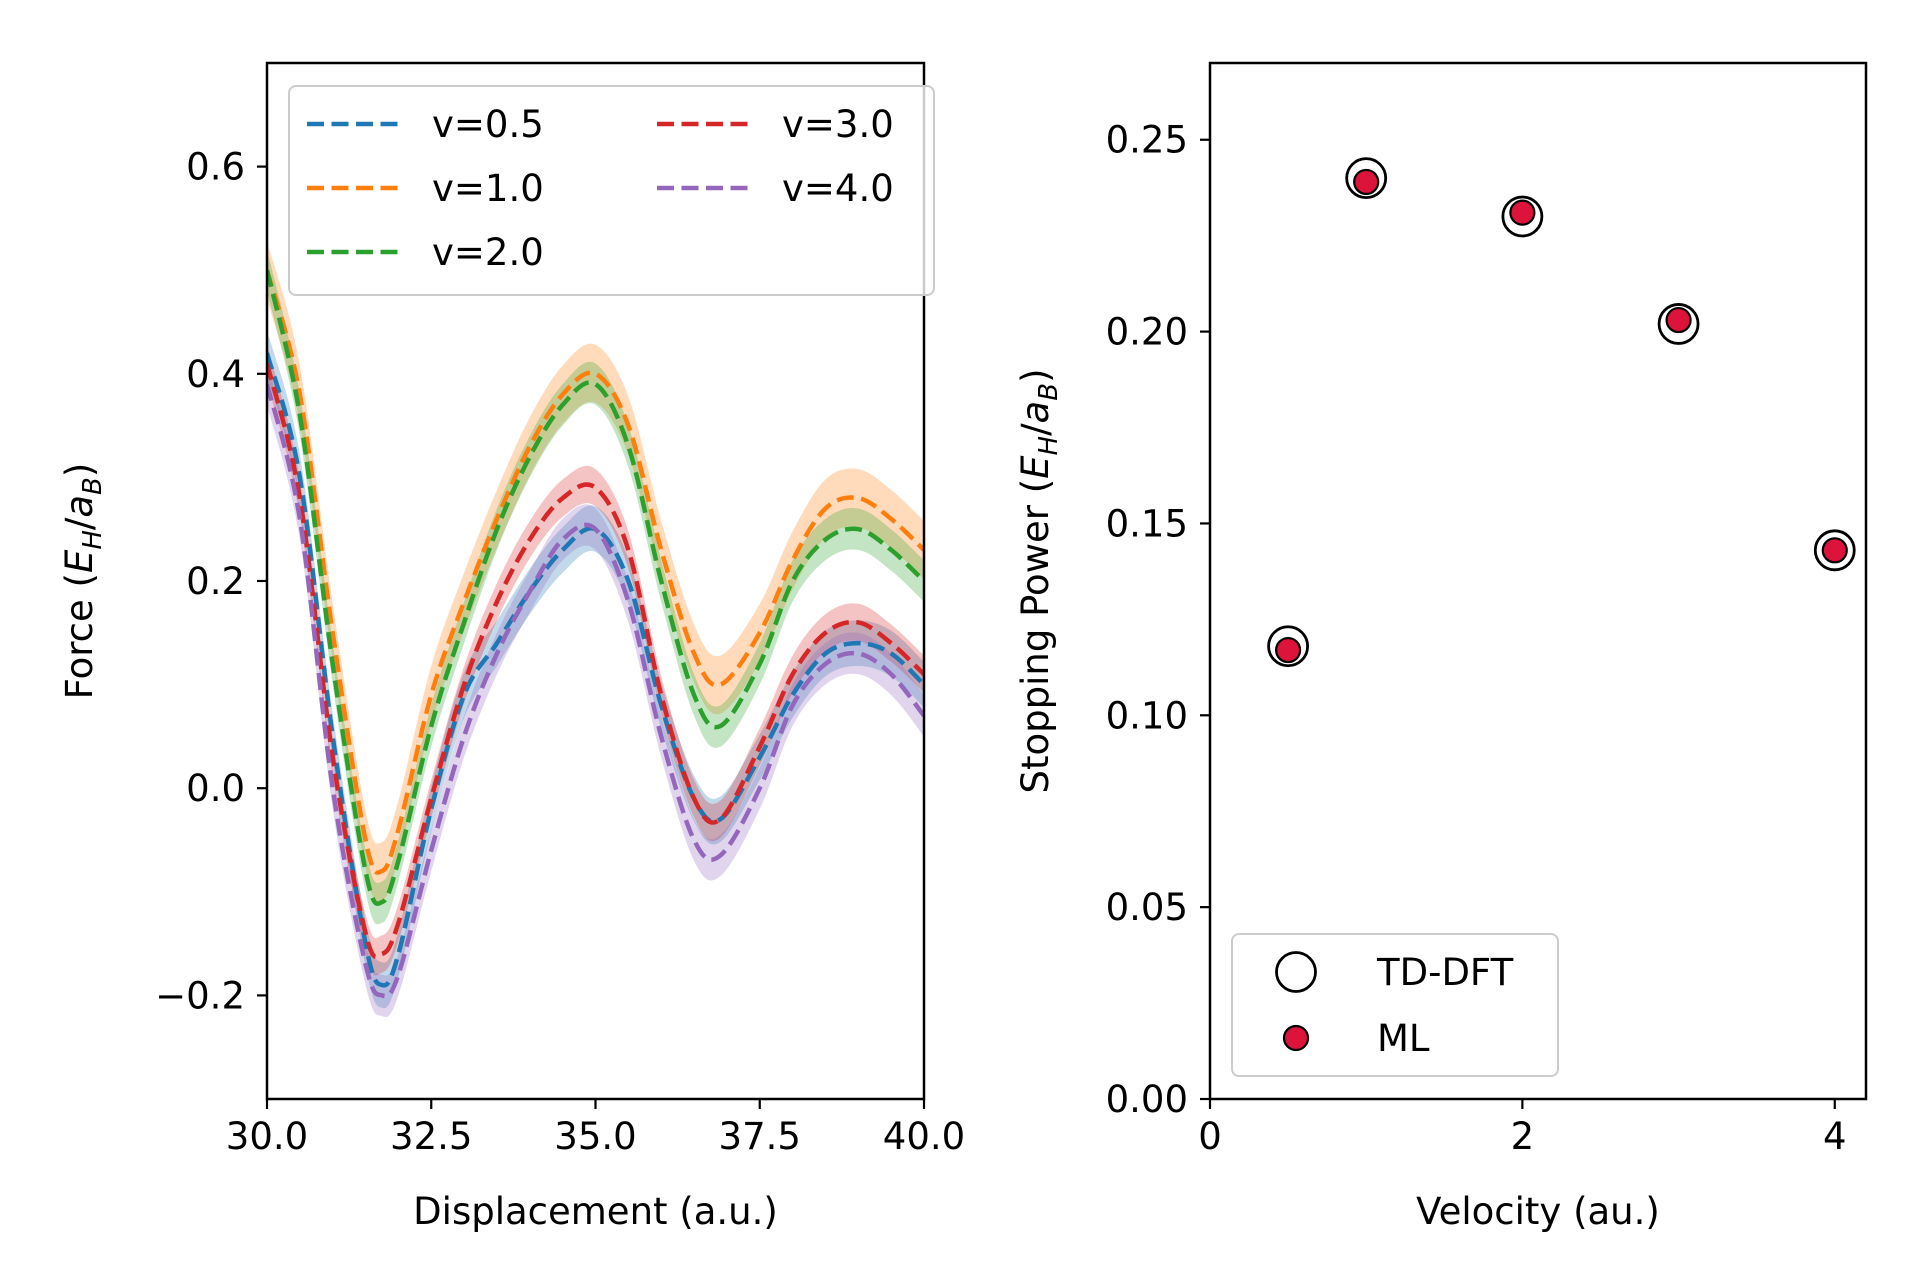 Image resolution: width=1920 pixels, height=1285 pixels. I want to click on force-x-tick-label: 32.5, so click(431, 1136).